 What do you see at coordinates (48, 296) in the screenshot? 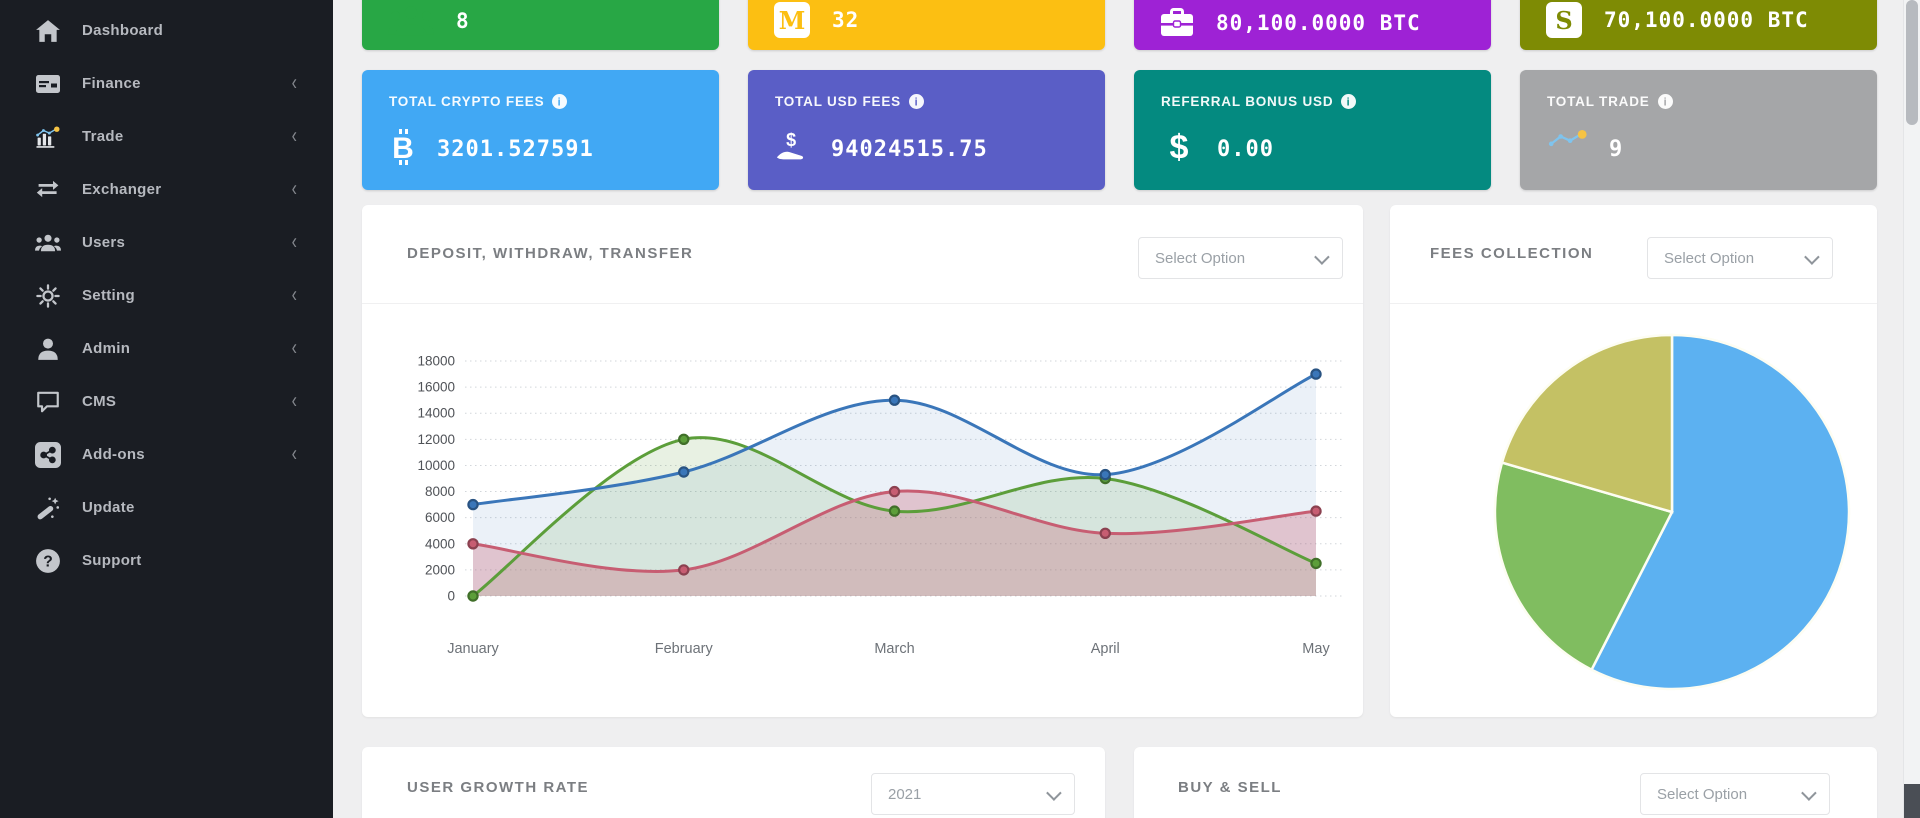
I see `gear-icon` at bounding box center [48, 296].